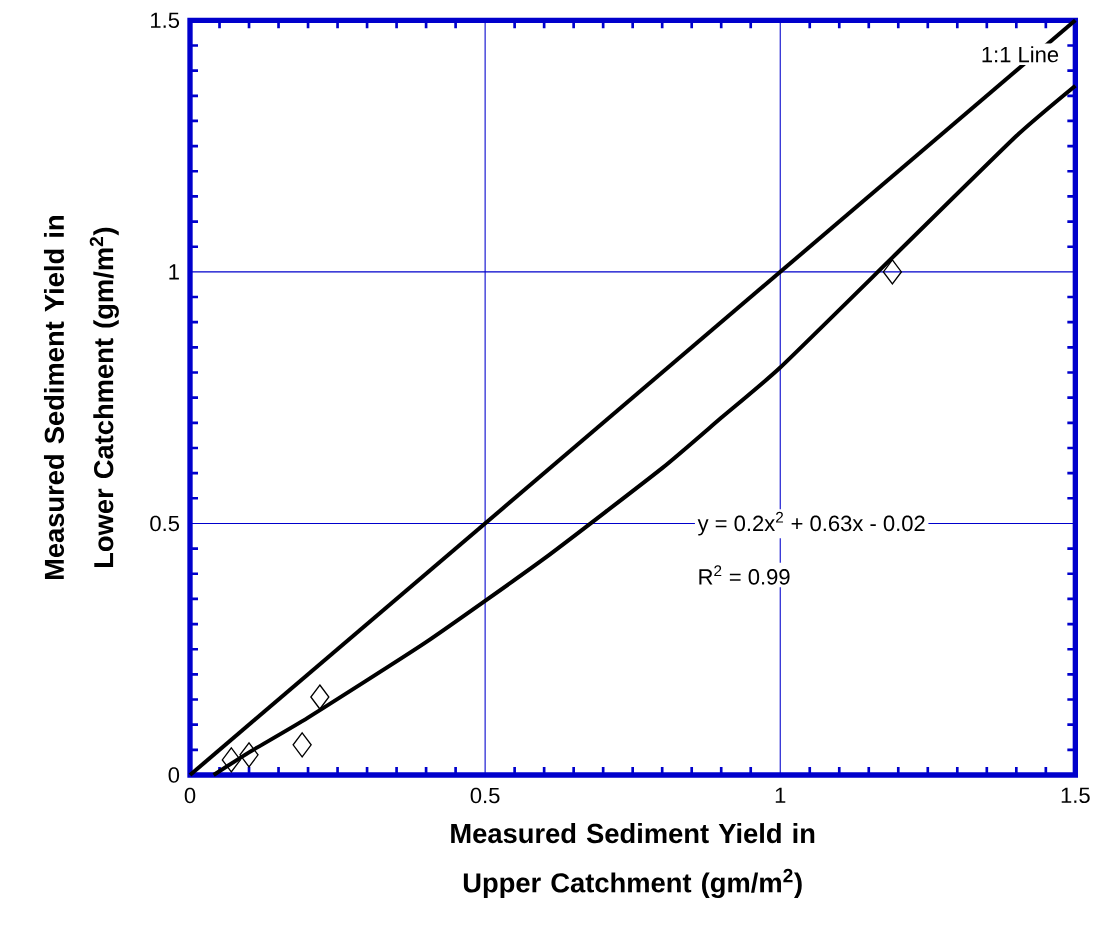 This screenshot has height=947, width=1102. Describe the element at coordinates (174, 775) in the screenshot. I see `y-tick-label: 0` at that location.